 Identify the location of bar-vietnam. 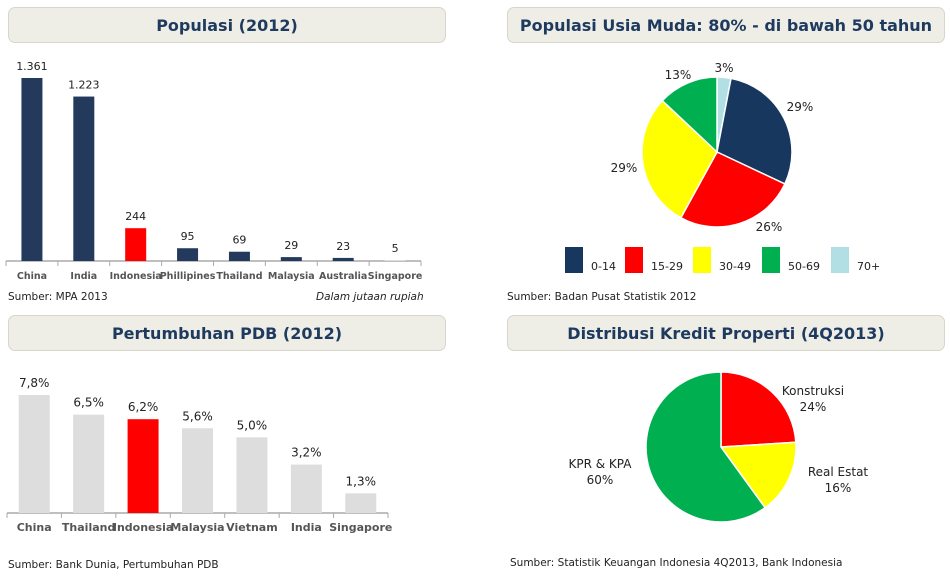
(252, 475).